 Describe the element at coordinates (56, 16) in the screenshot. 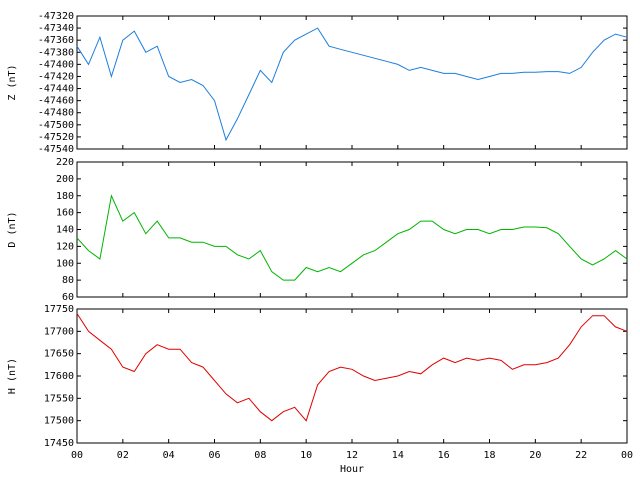

I see `y-tick-label: -47320` at that location.